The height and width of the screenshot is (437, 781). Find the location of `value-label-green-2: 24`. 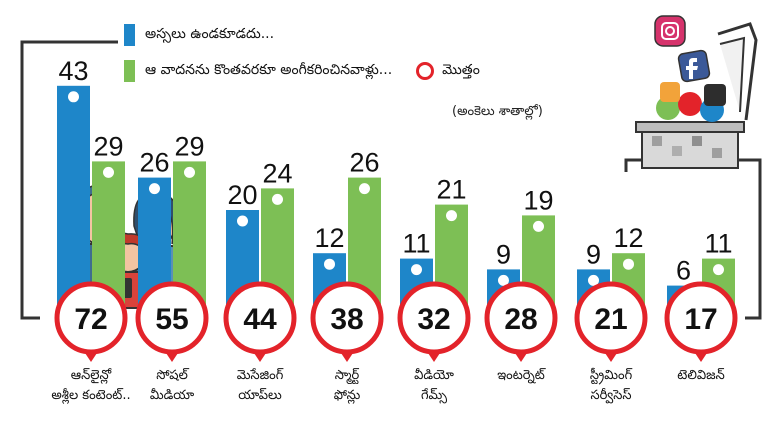

value-label-green-2: 24 is located at coordinates (277, 173).